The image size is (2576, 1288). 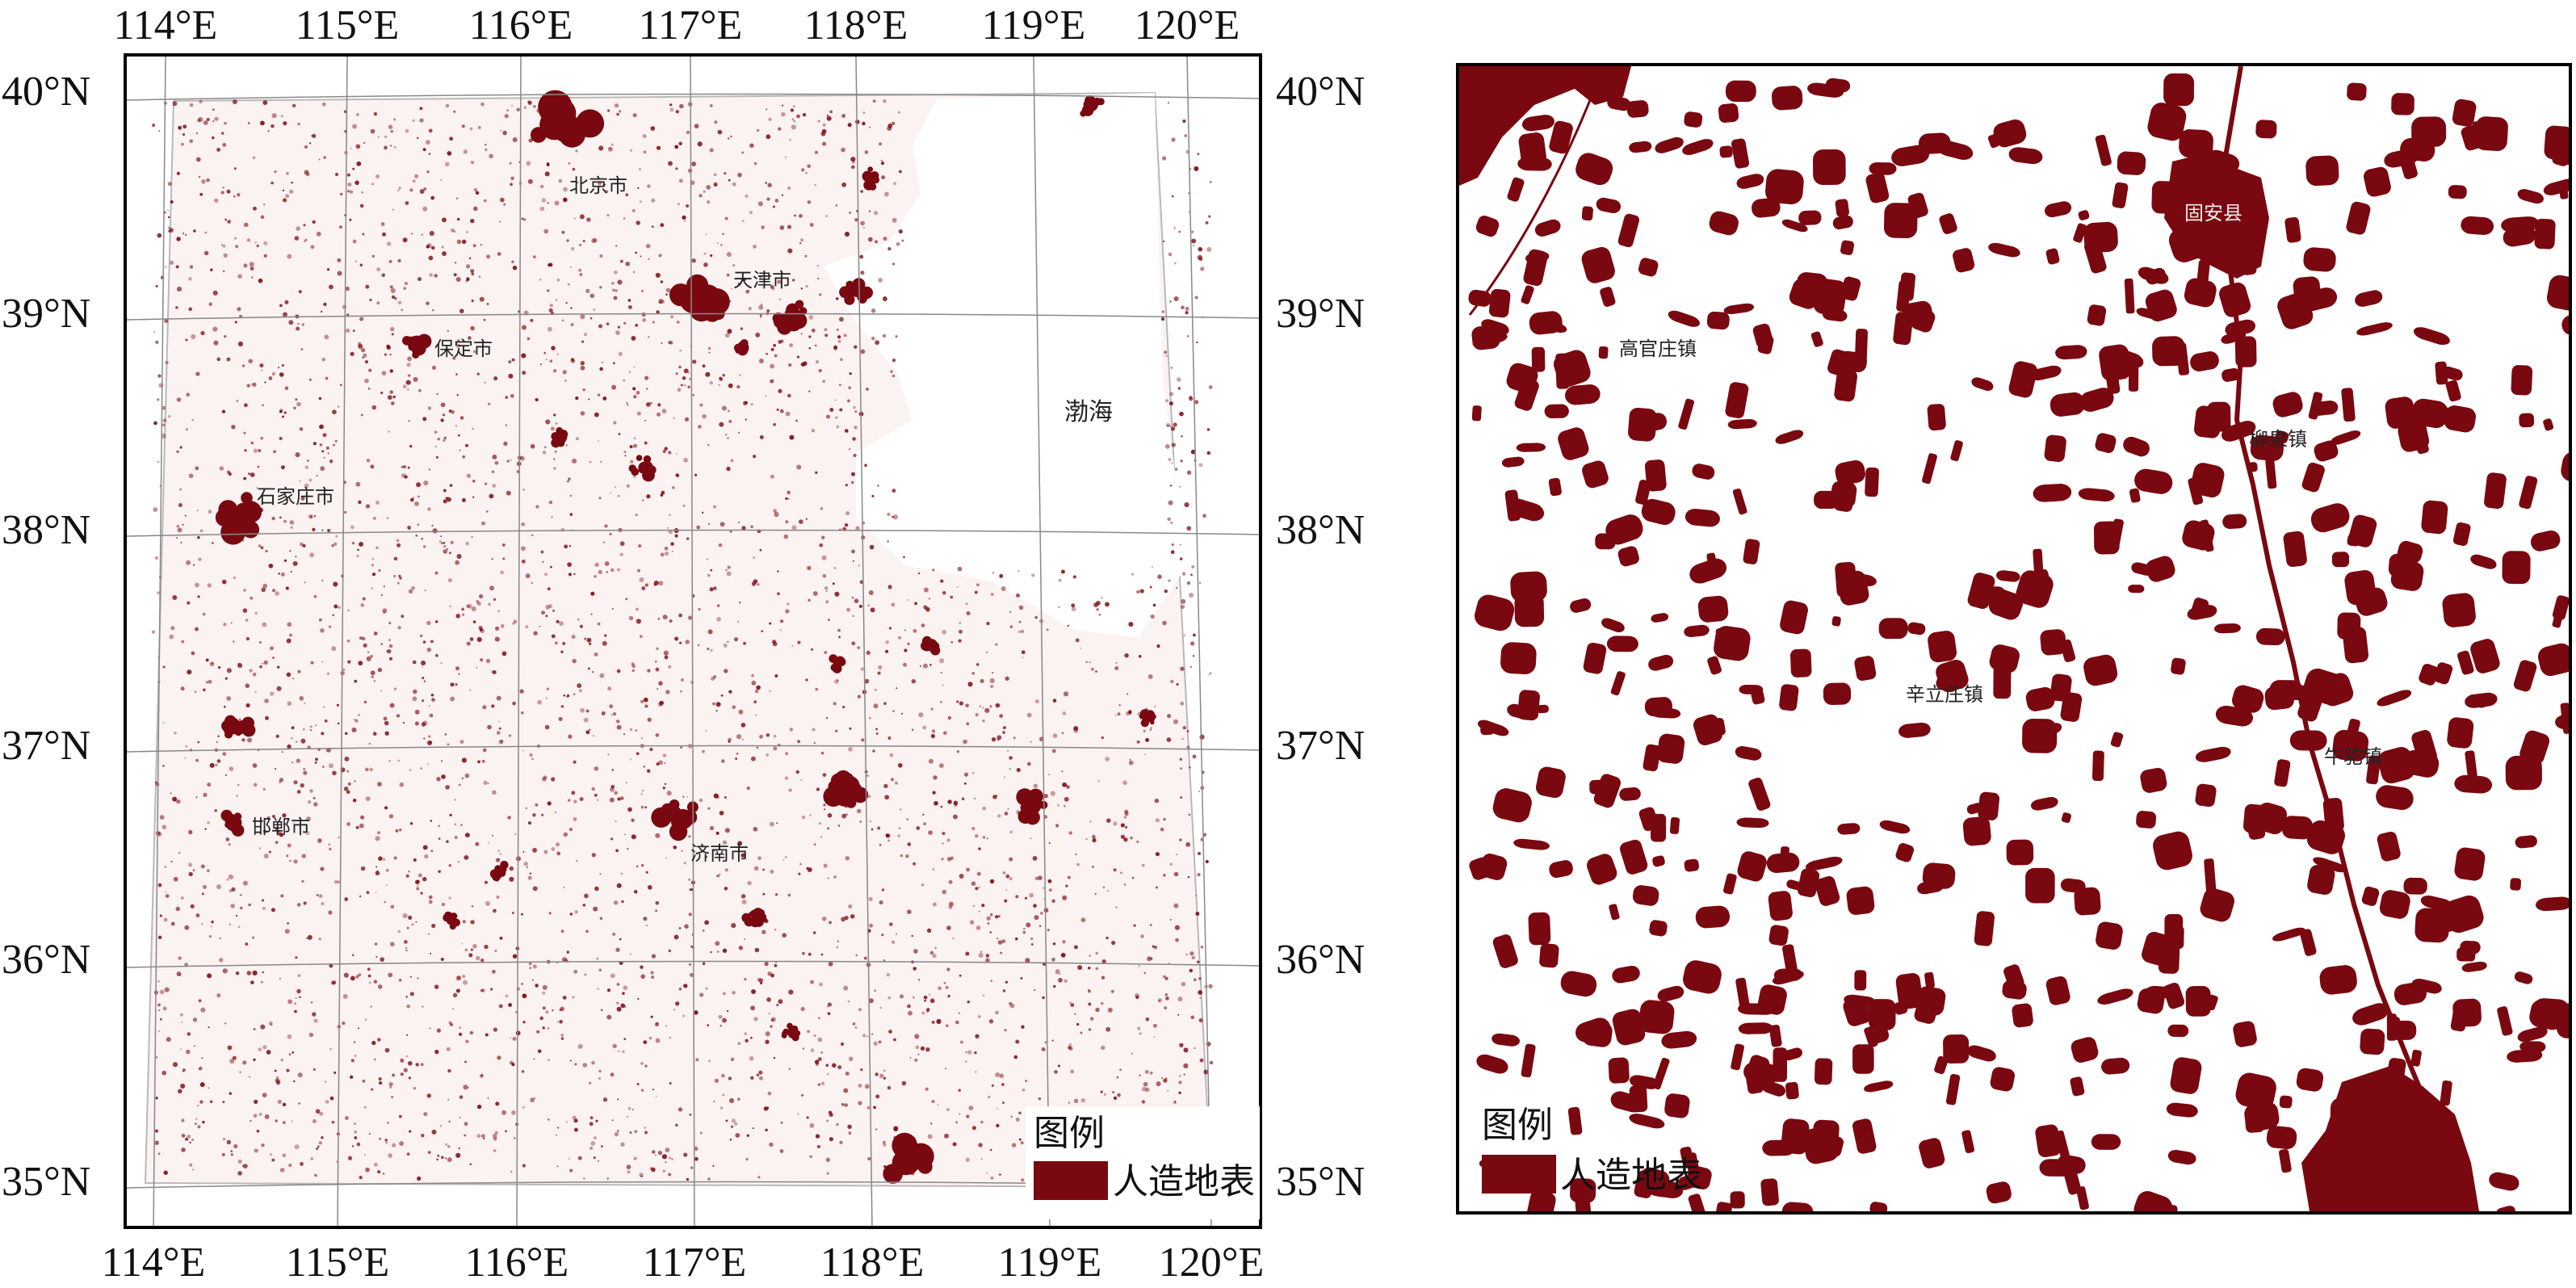 What do you see at coordinates (1034, 25) in the screenshot?
I see `lon-label: 119°E` at bounding box center [1034, 25].